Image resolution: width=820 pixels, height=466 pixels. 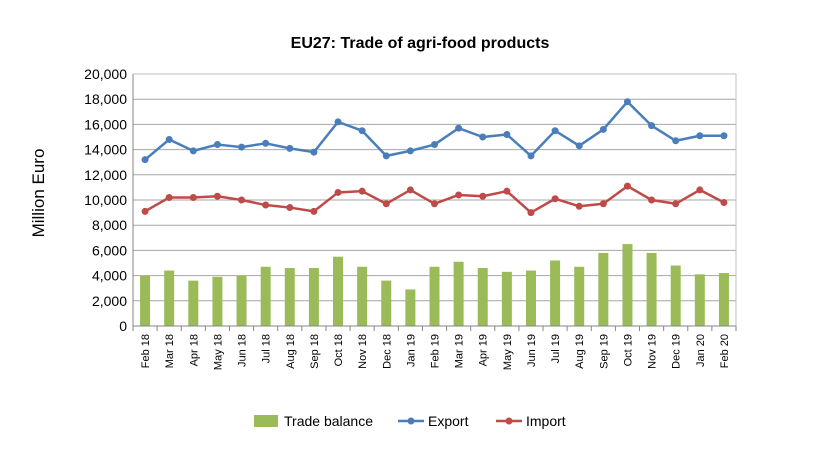 What do you see at coordinates (266, 421) in the screenshot?
I see `trade-balance-legend-swatch` at bounding box center [266, 421].